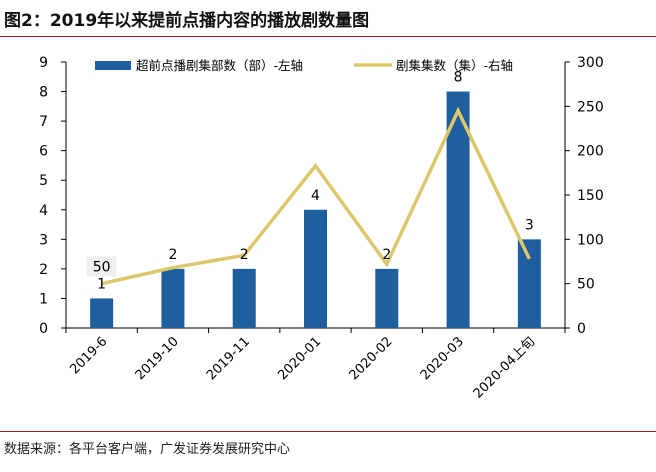  I want to click on figure-title: 图2：2019年以来提前点播内容的播放剧数量图, so click(187, 21).